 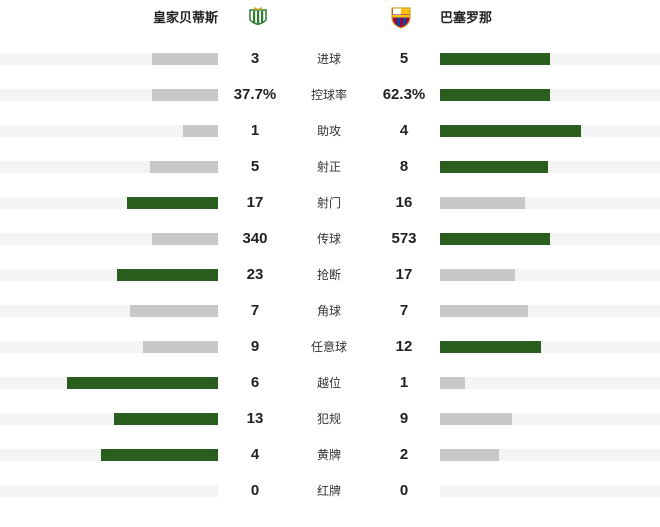 I want to click on home-value: 6, so click(x=255, y=382).